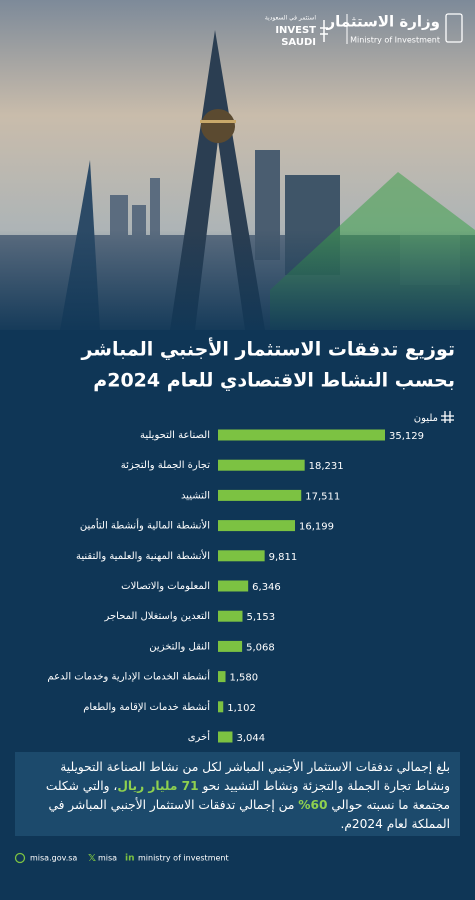 Image resolution: width=475 pixels, height=900 pixels. I want to click on category-label: التشييد, so click(195, 495).